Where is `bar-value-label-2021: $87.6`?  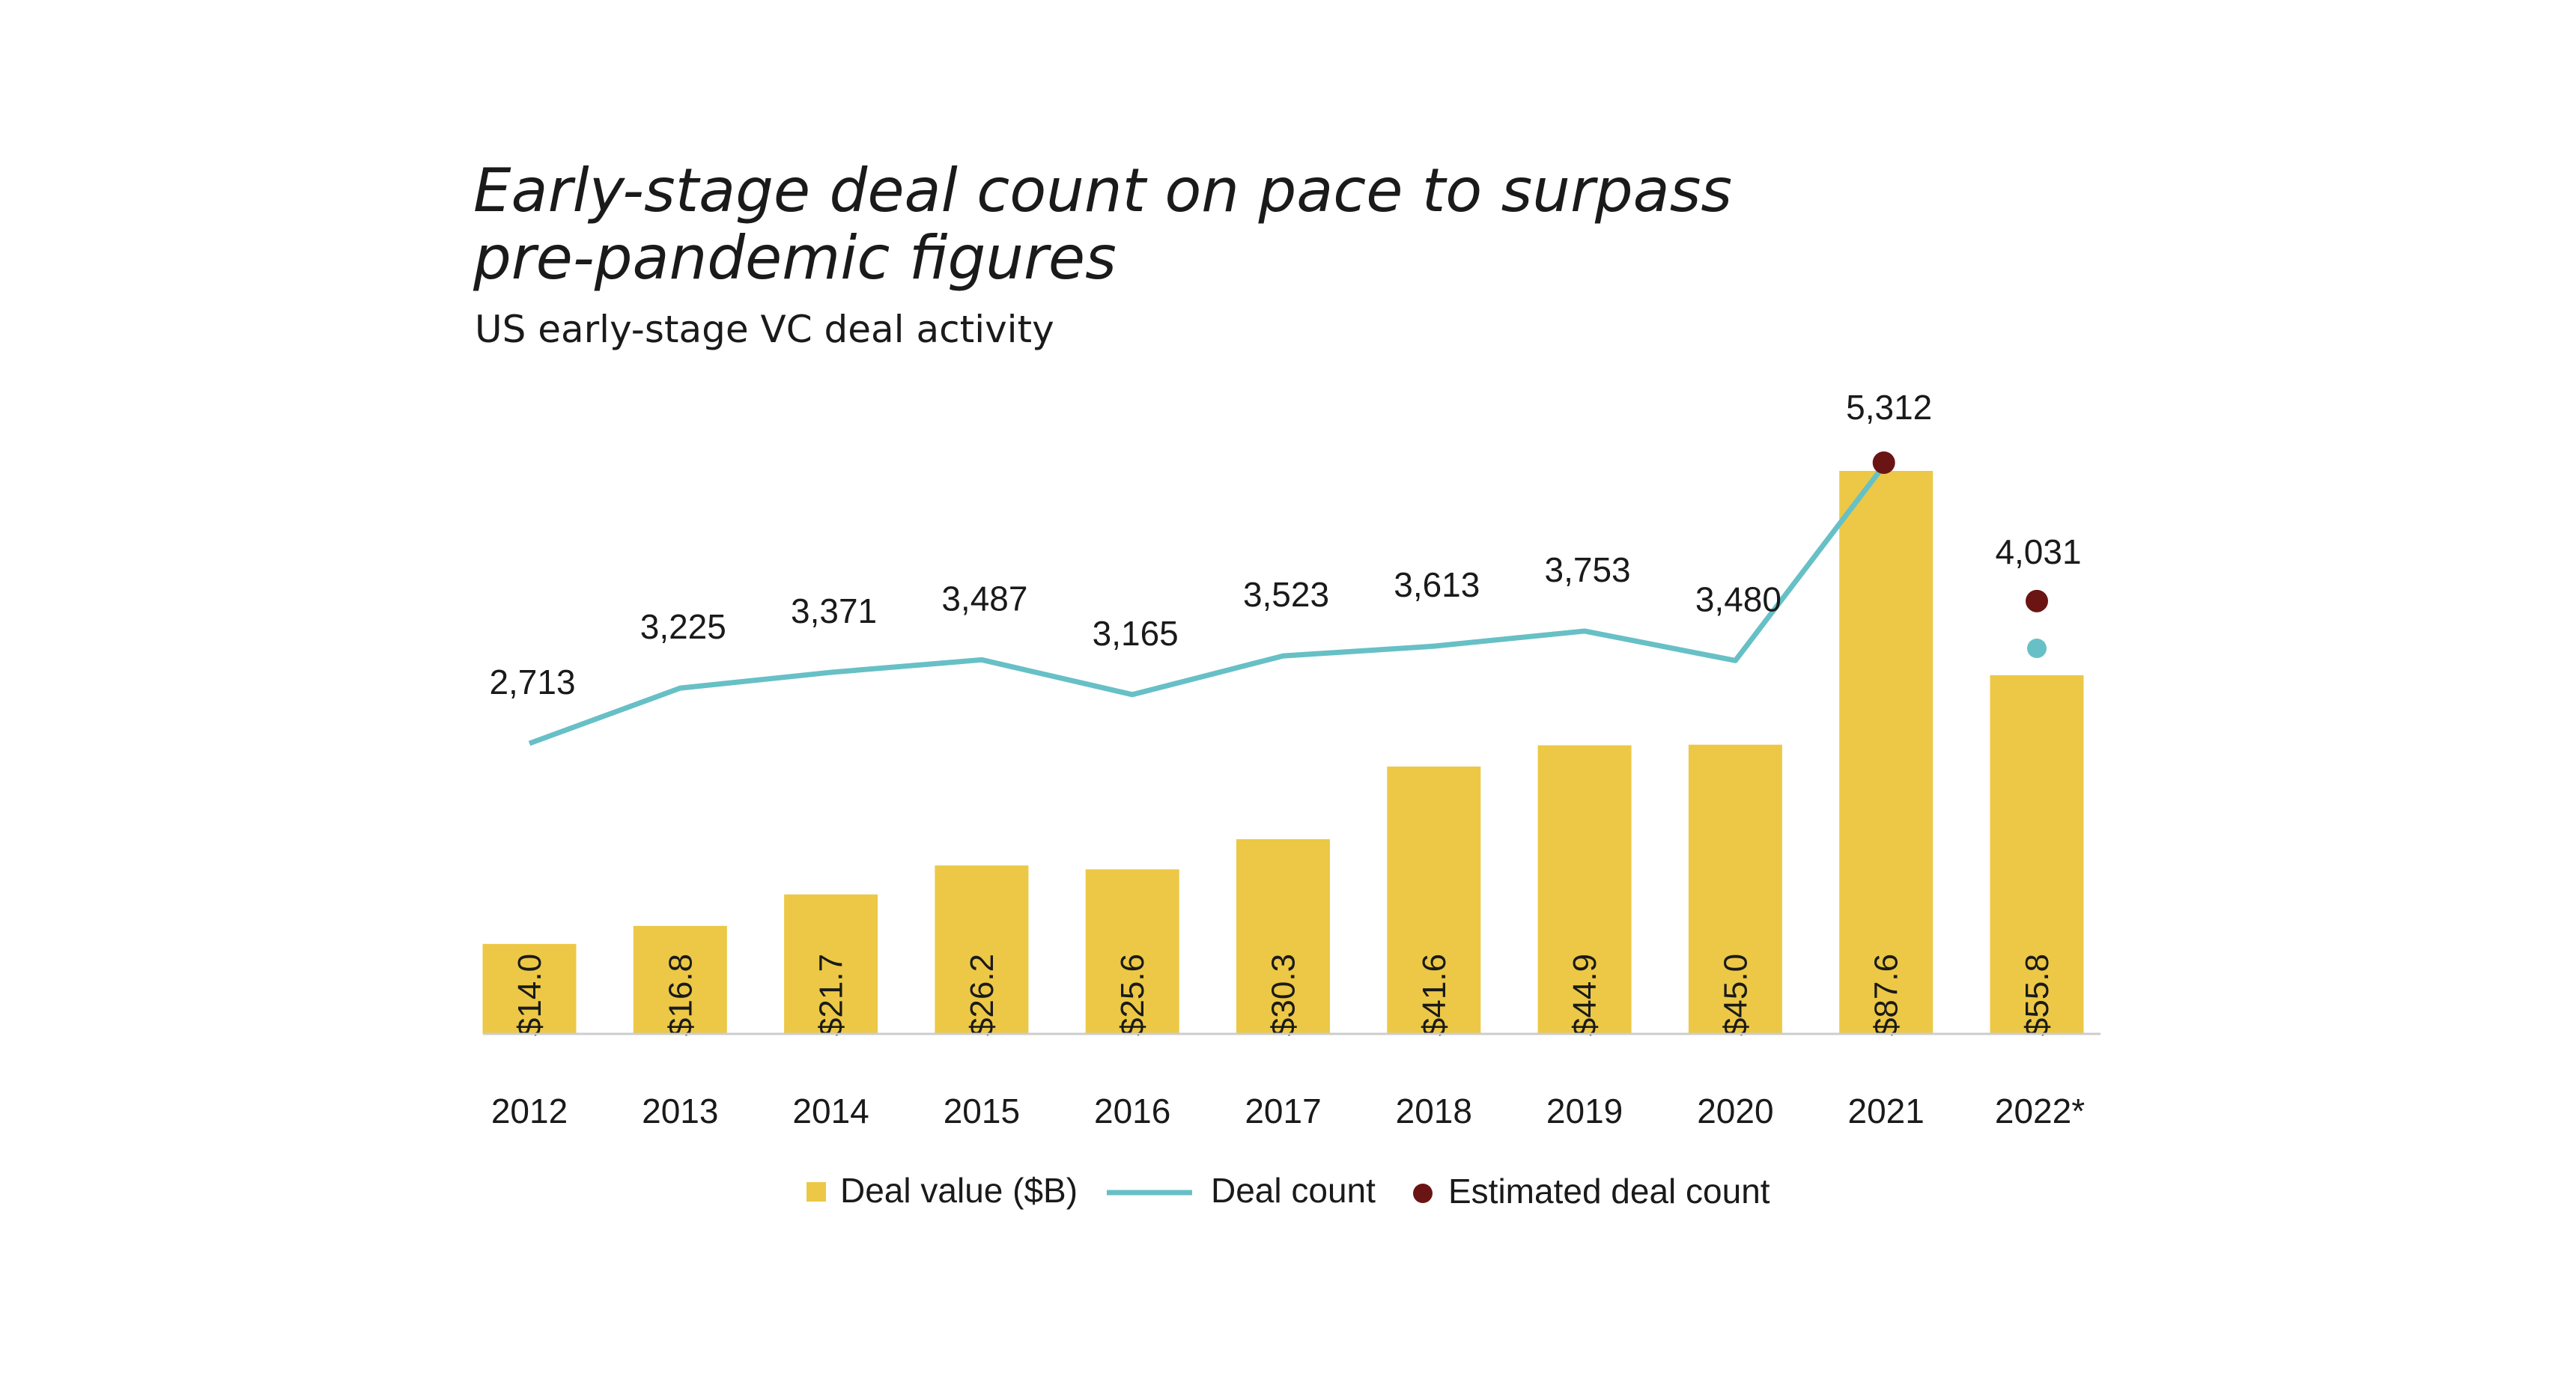
bar-value-label-2021: $87.6 is located at coordinates (1886, 995).